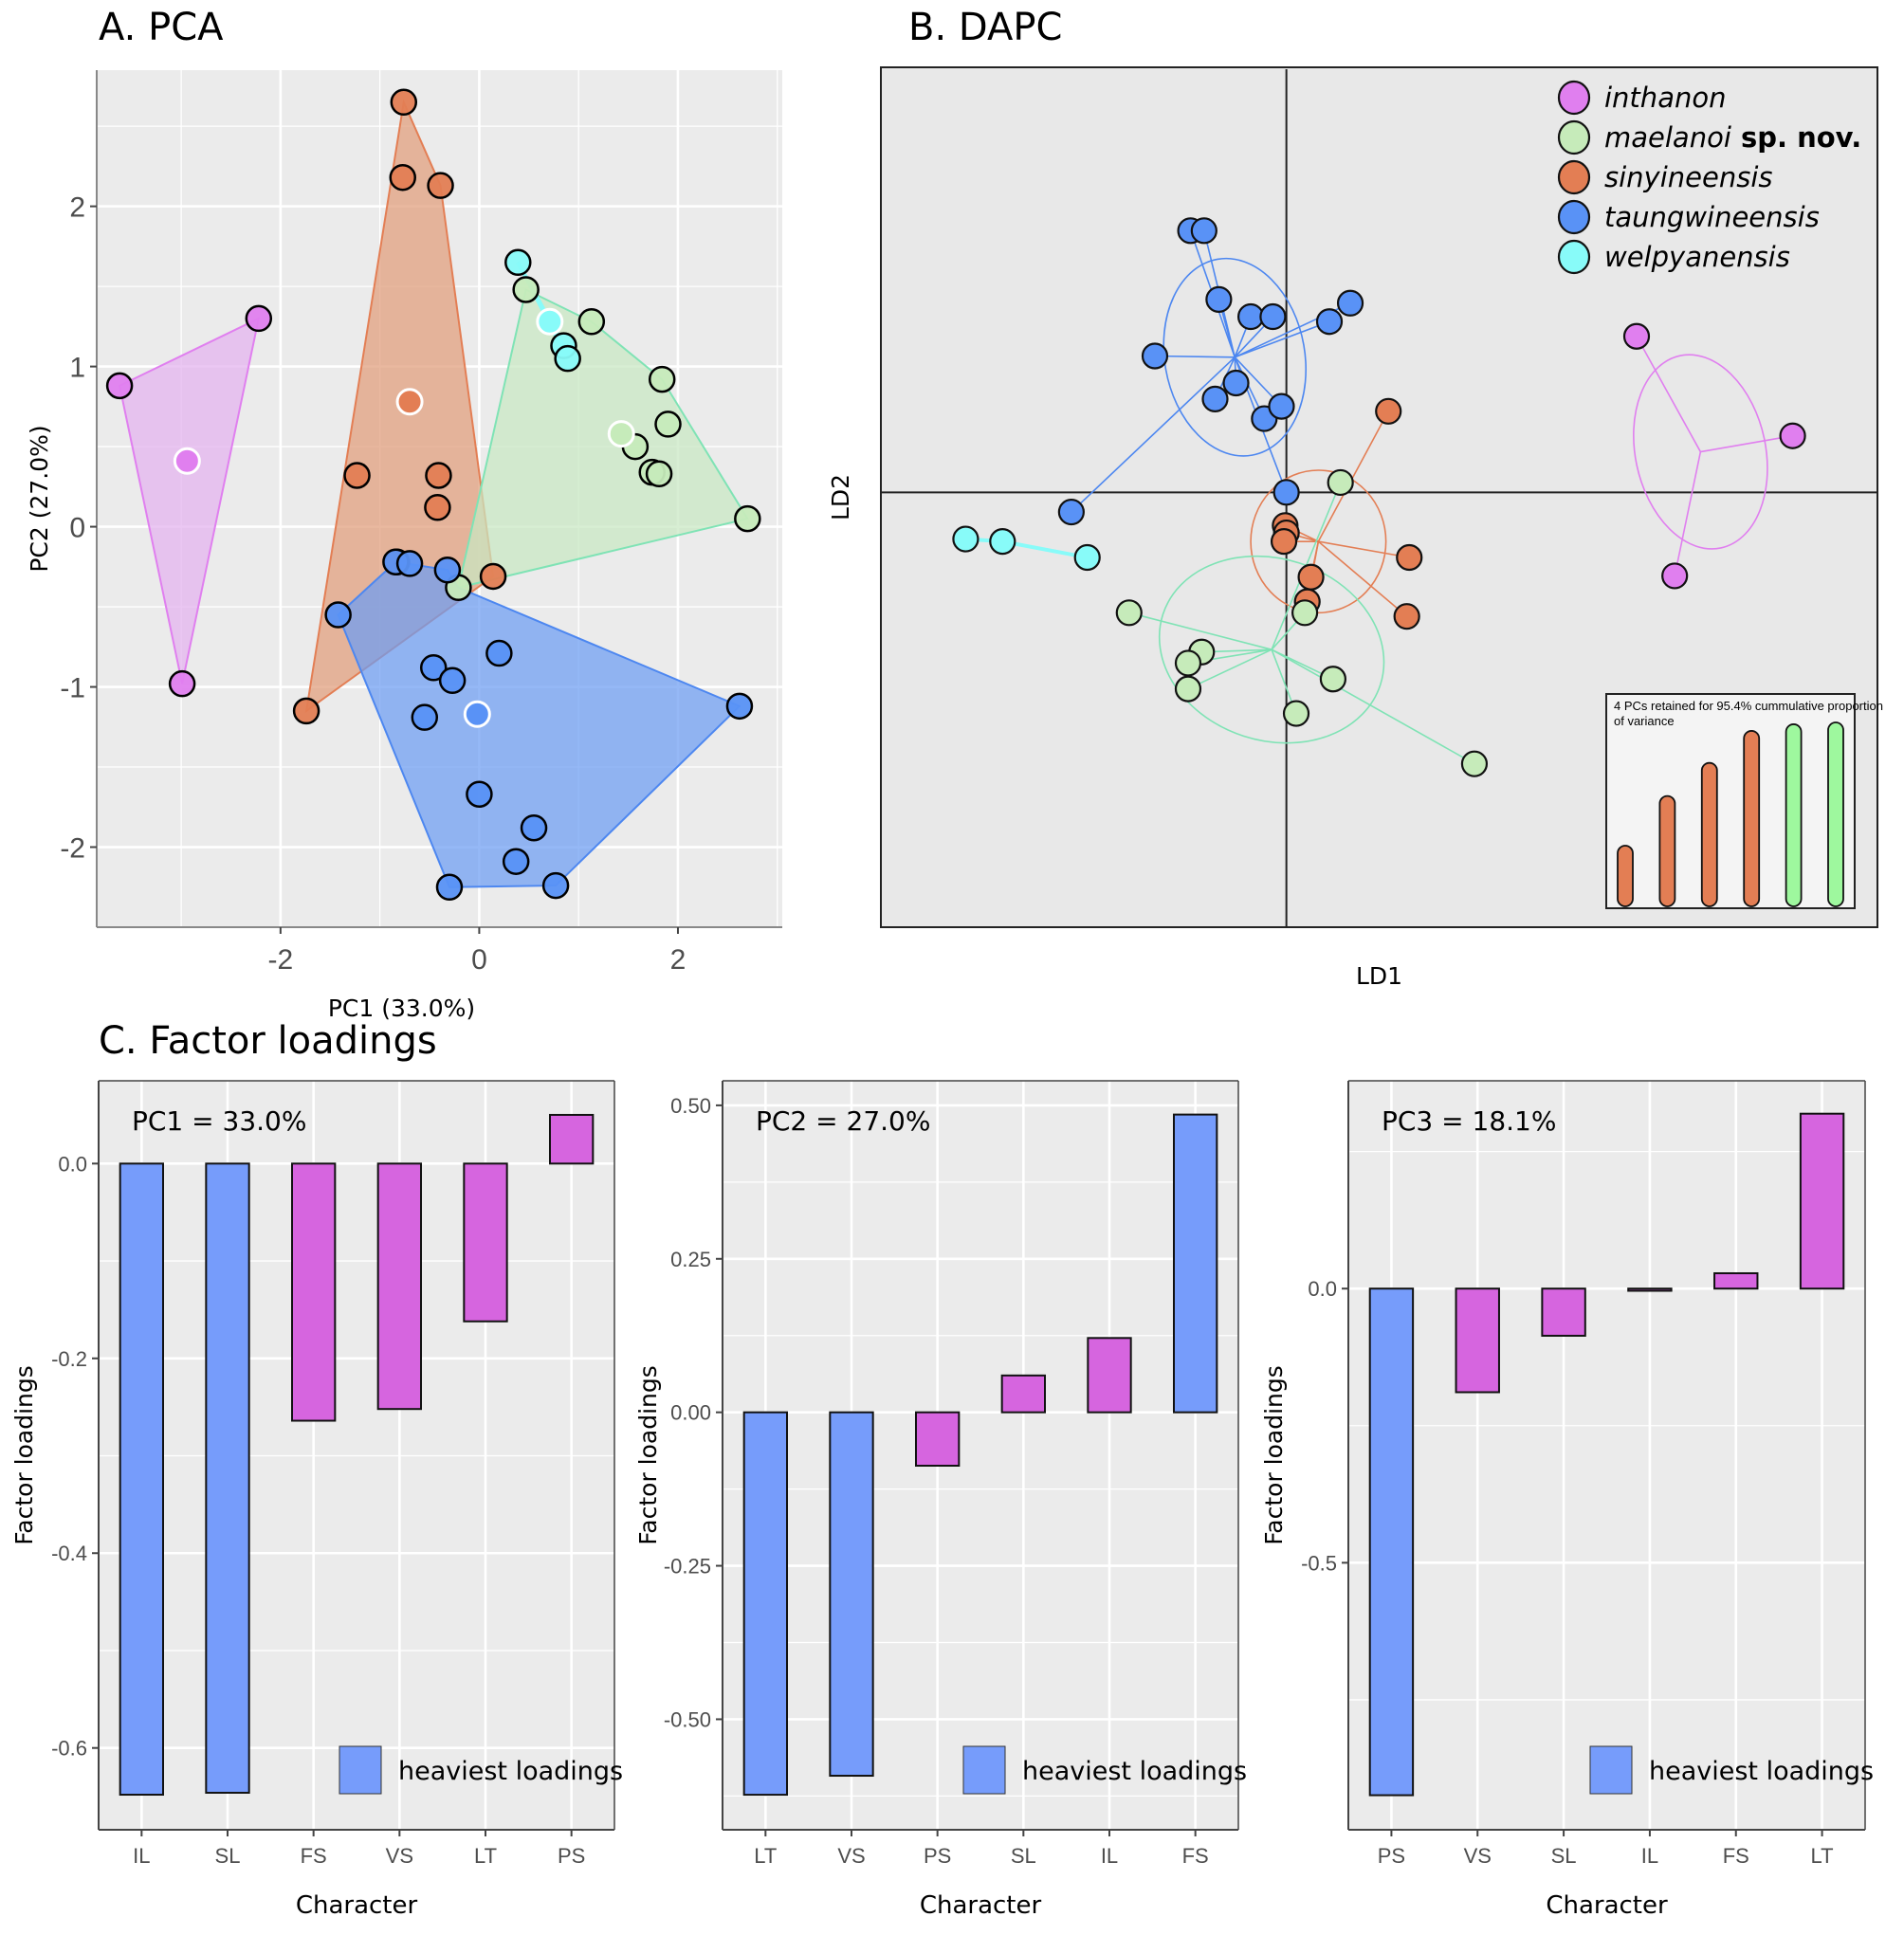 The image size is (1904, 1935). I want to click on x-tick-label: VS, so click(399, 1856).